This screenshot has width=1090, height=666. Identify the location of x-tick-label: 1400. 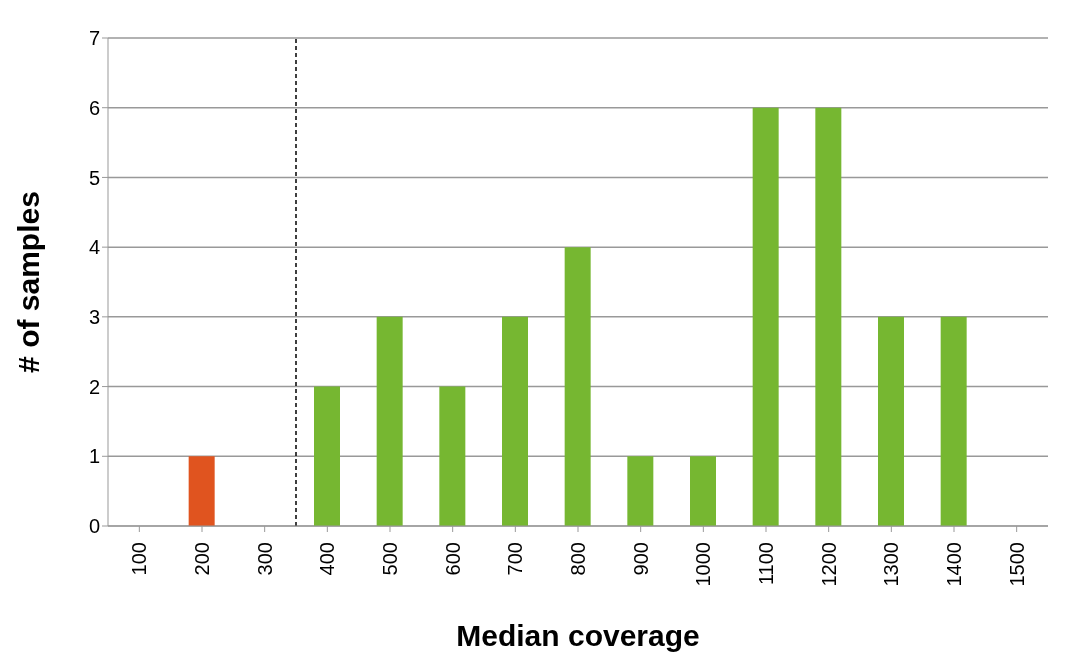
(954, 564).